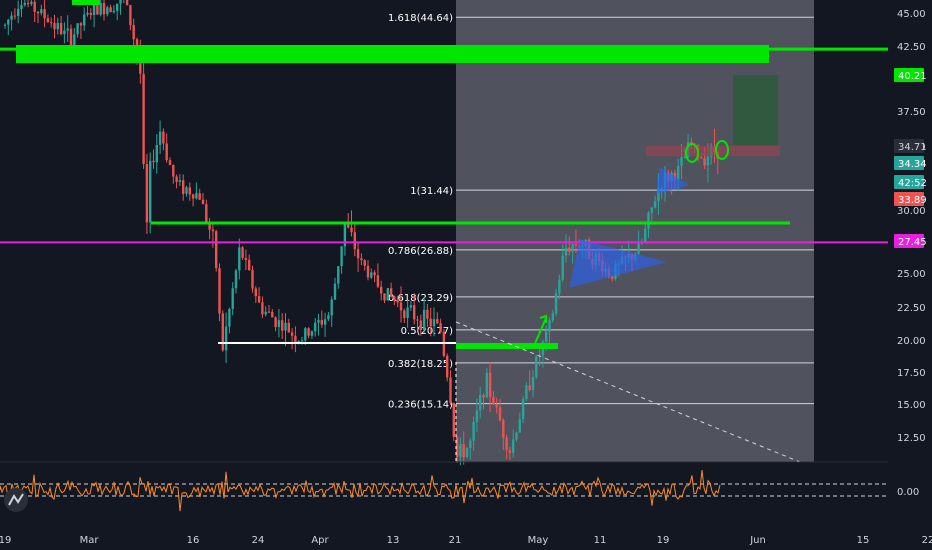  I want to click on price-tick-label: 22.50, so click(911, 308).